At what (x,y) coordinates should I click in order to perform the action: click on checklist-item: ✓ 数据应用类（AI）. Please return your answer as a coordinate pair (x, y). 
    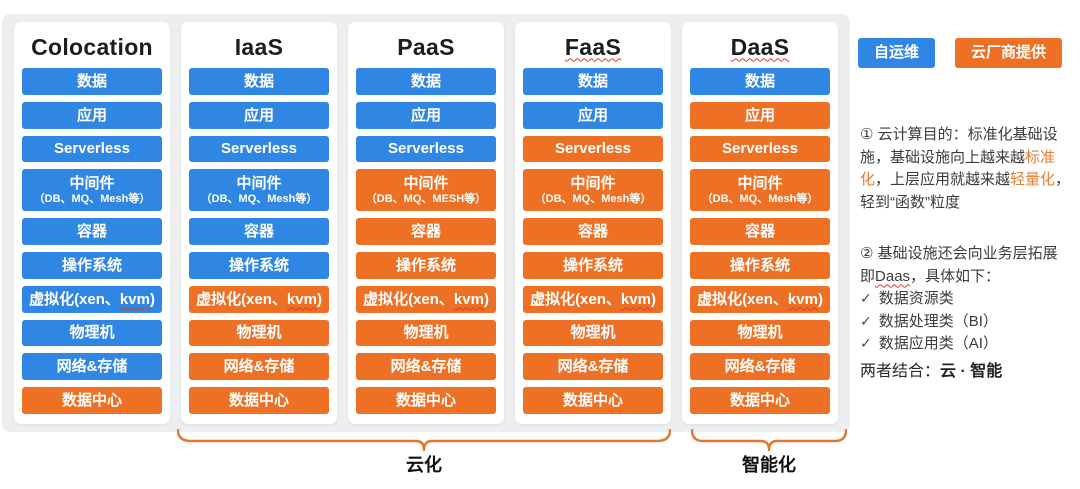
    Looking at the image, I should click on (966, 344).